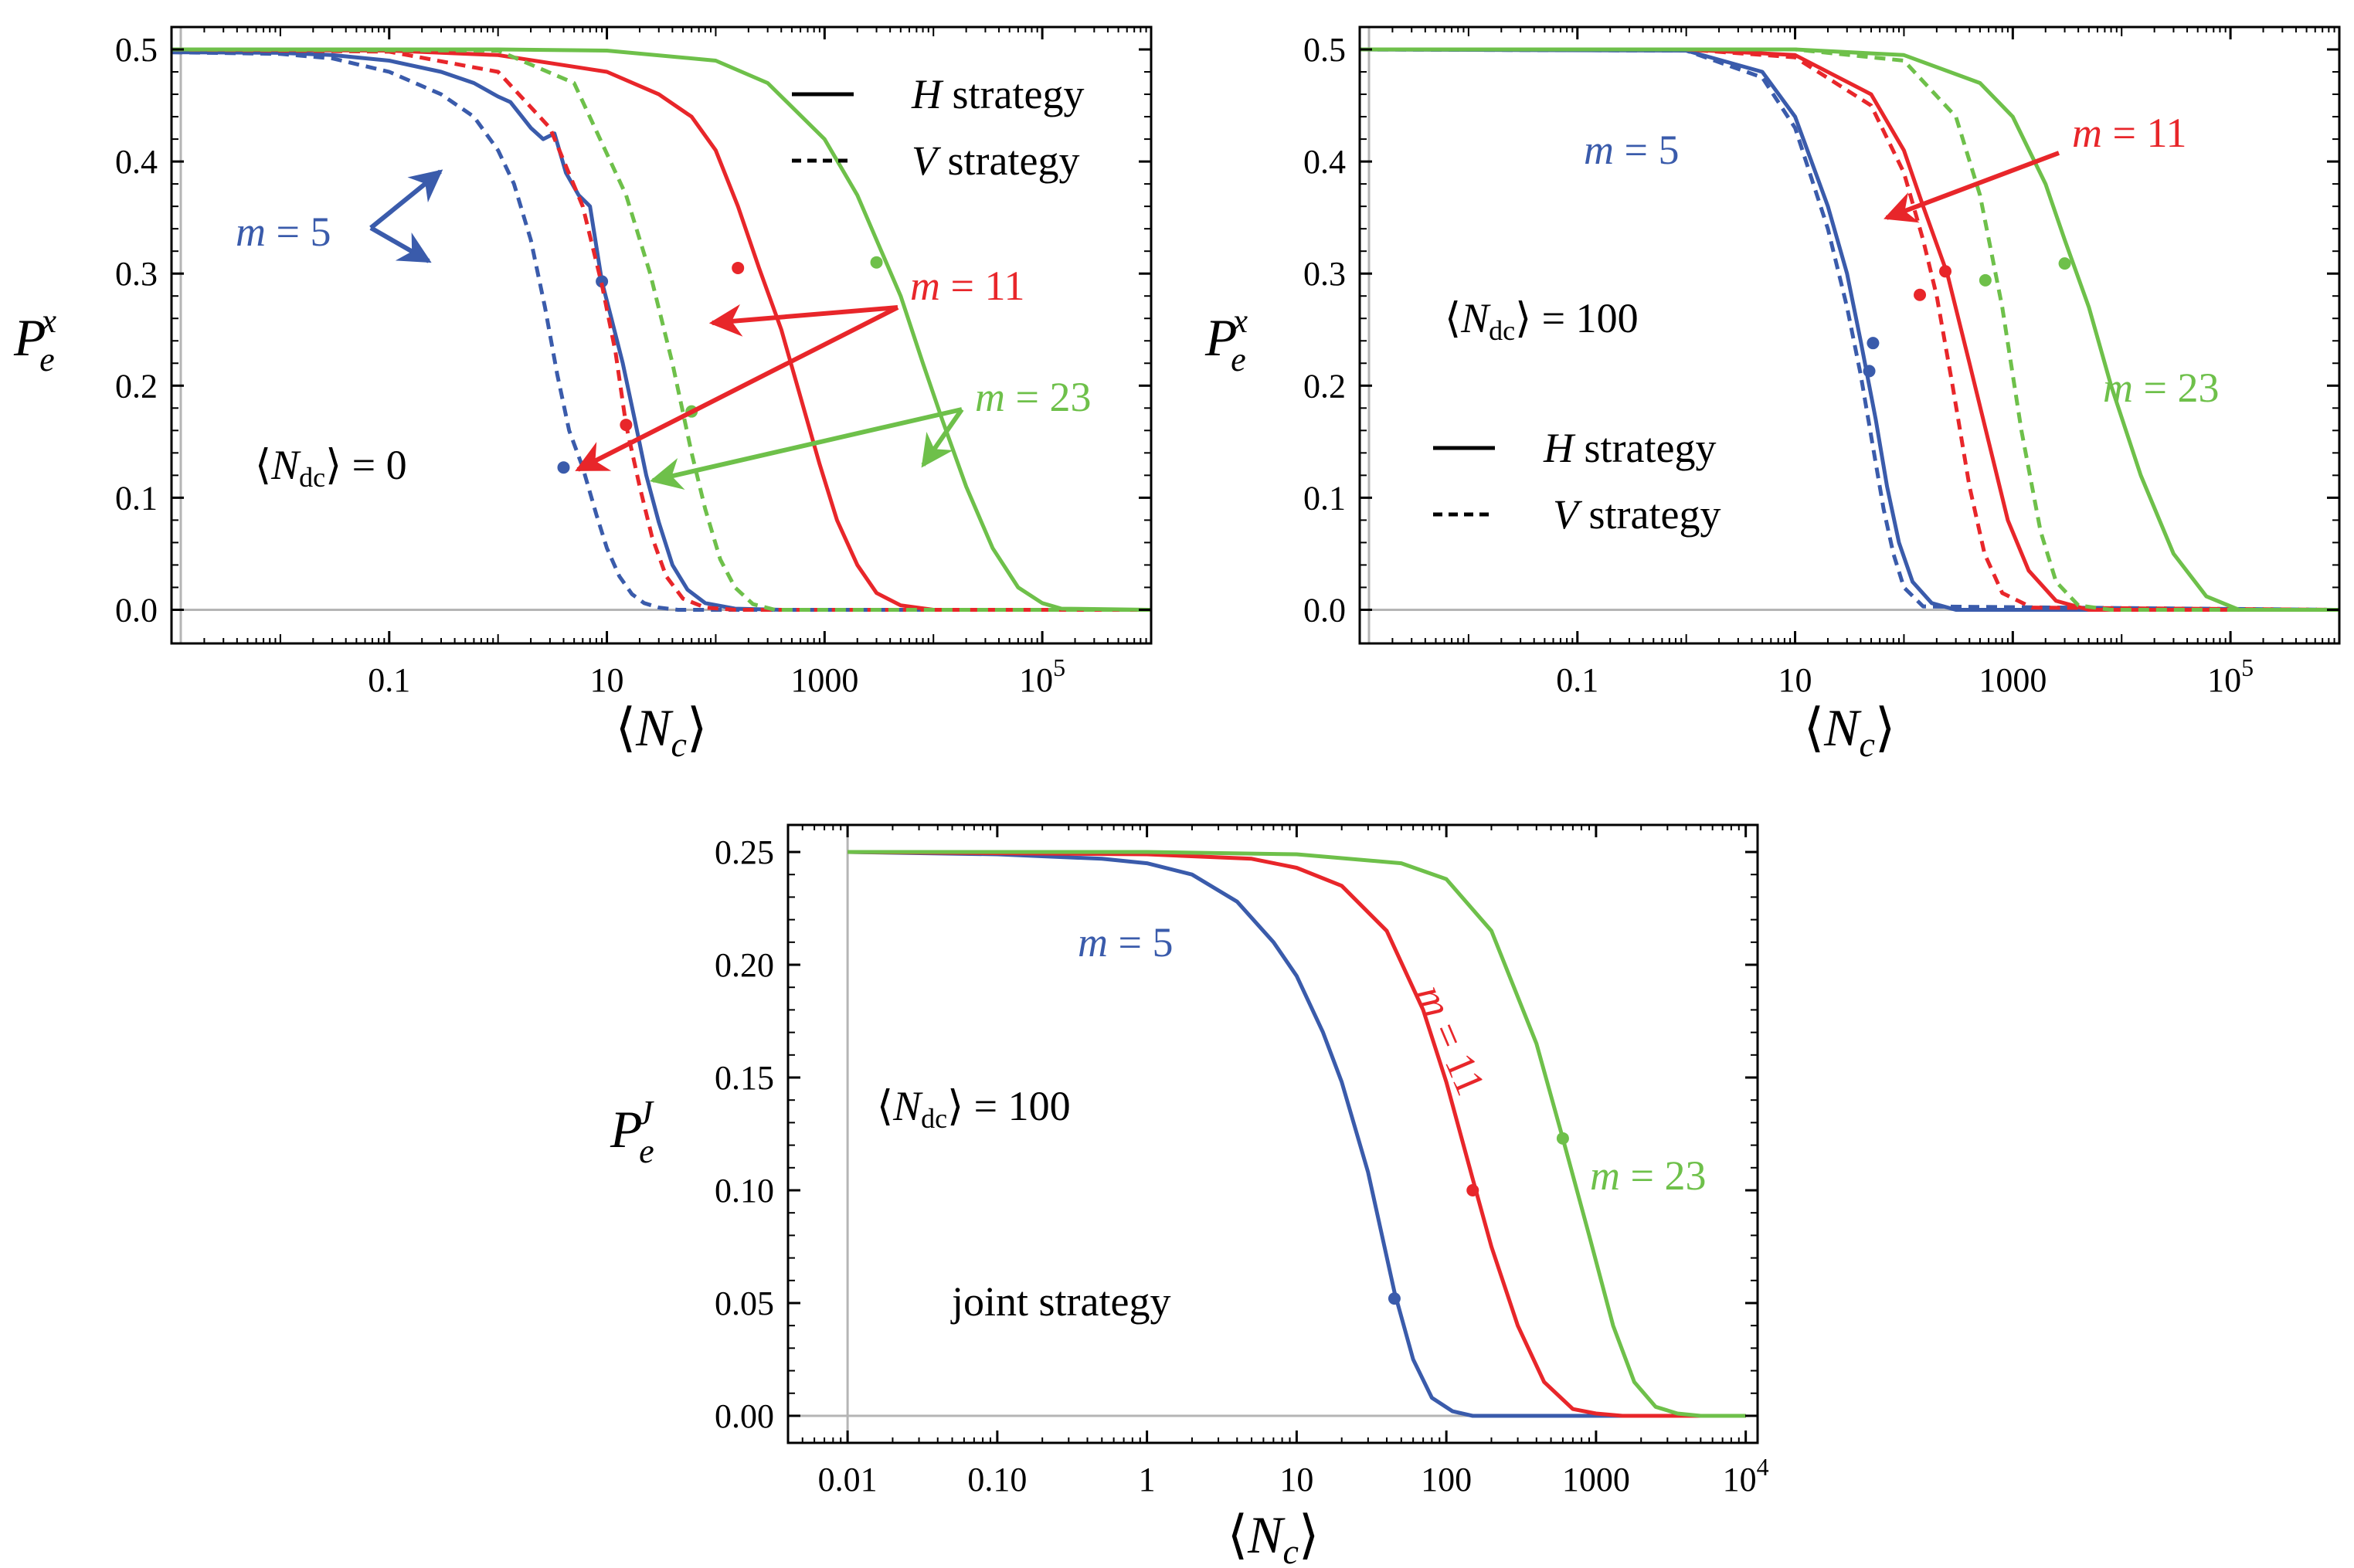 The width and height of the screenshot is (2354, 1568). I want to click on x-tick-label: 10⁴, so click(1746, 1475).